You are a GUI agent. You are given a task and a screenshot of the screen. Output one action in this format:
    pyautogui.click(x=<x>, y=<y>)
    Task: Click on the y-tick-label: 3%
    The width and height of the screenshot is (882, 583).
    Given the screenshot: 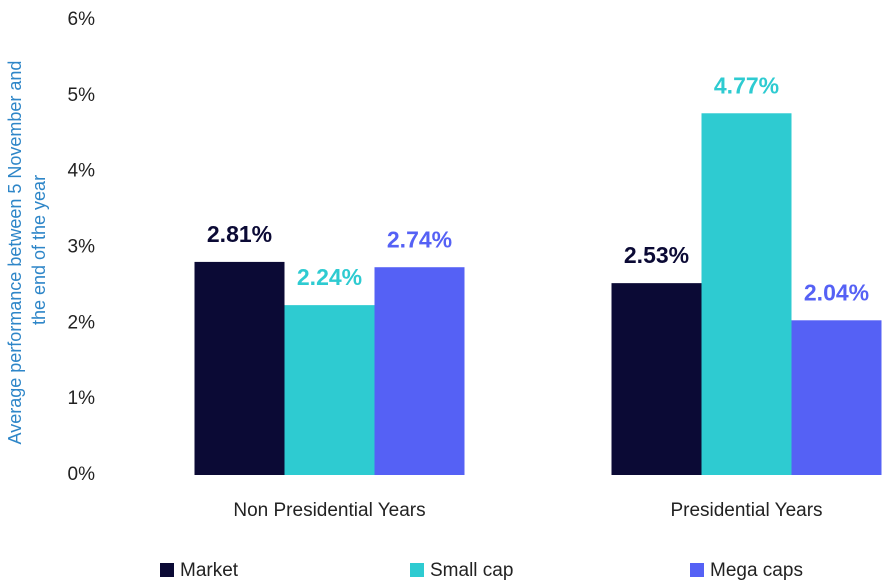 What is the action you would take?
    pyautogui.click(x=82, y=247)
    